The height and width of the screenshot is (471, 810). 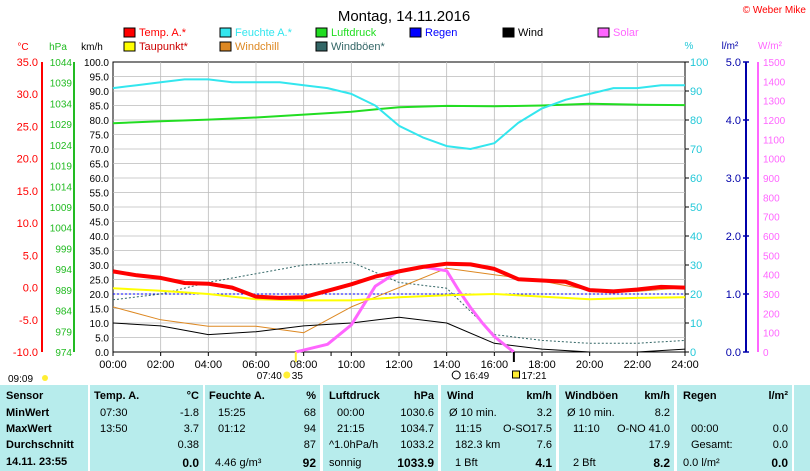 I want to click on wind-avg10-value: 3.2, so click(x=544, y=413).